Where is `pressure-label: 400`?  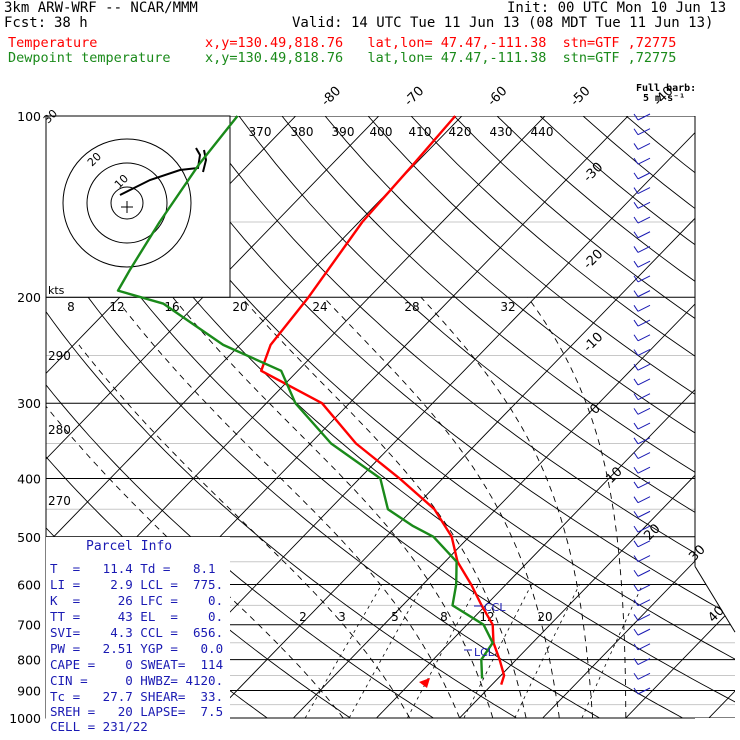
pressure-label: 400 is located at coordinates (29, 478).